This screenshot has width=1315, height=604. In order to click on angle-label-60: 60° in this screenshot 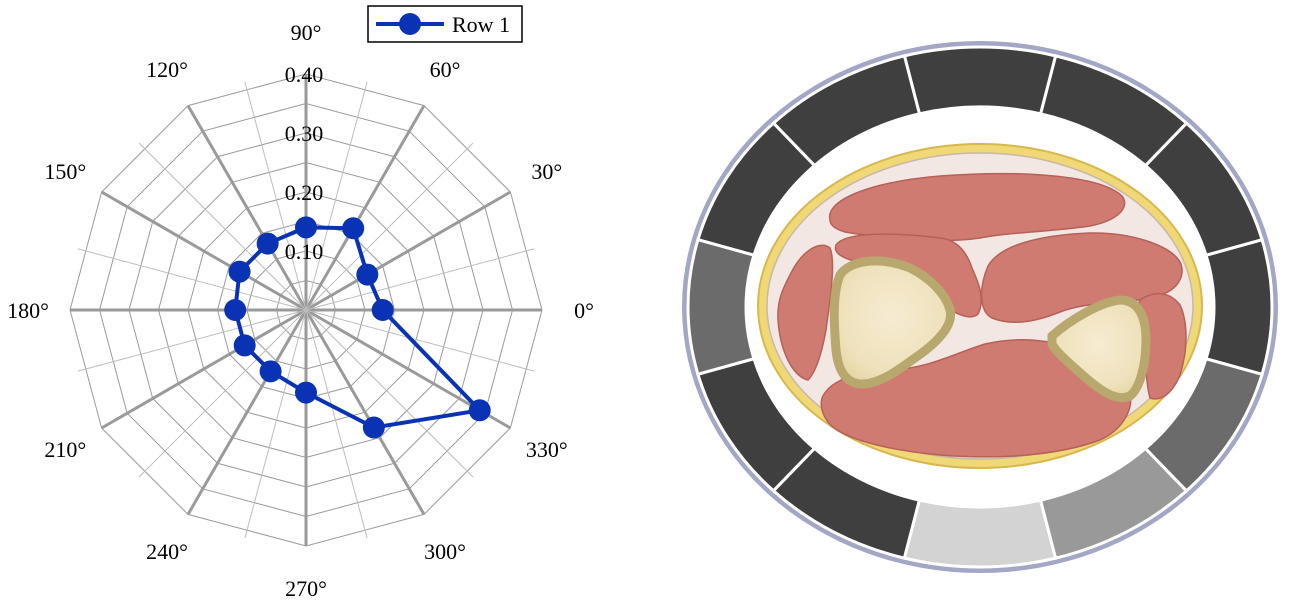, I will do `click(445, 69)`.